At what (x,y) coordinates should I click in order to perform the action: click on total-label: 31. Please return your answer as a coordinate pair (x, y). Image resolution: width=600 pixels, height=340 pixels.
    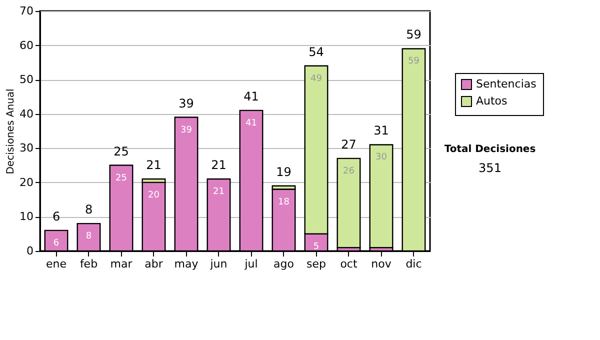
    Looking at the image, I should click on (381, 131).